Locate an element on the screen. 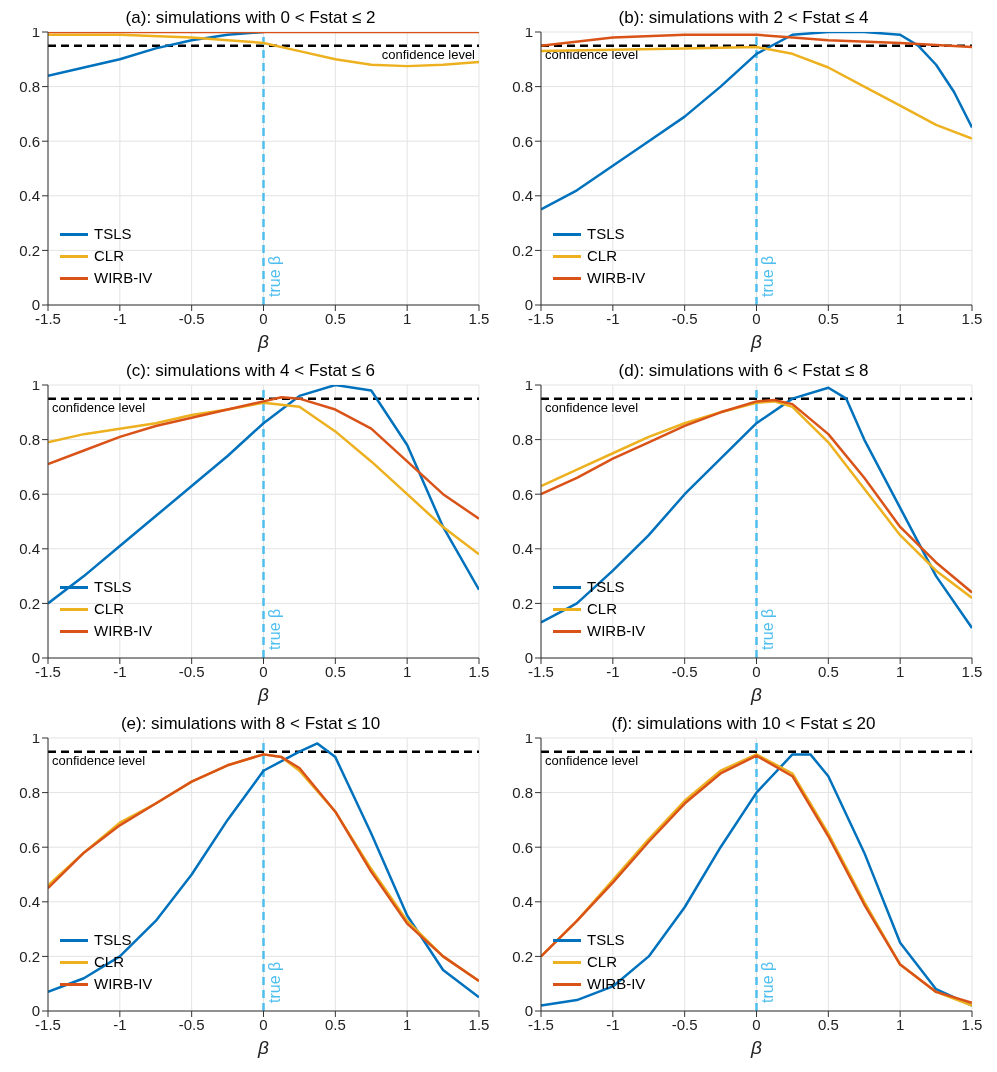 This screenshot has width=997, height=1072. chart-title: (c): simulations with 4 < Fstat ≤ 6 is located at coordinates (250, 370).